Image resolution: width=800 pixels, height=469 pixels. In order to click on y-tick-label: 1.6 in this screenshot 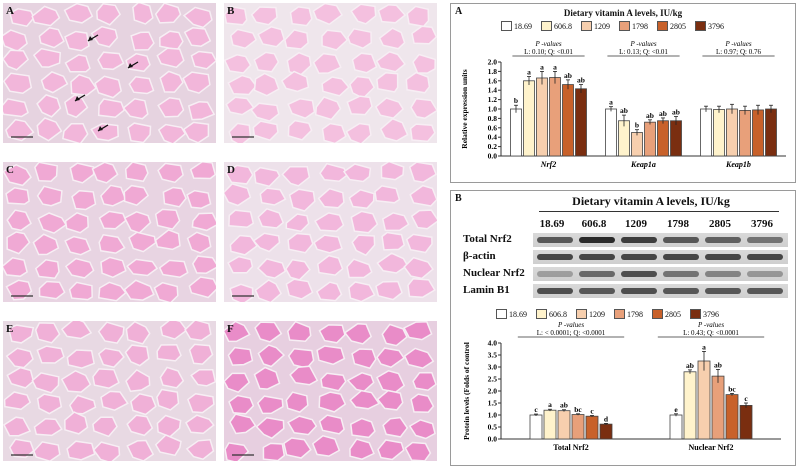, I will do `click(493, 80)`.